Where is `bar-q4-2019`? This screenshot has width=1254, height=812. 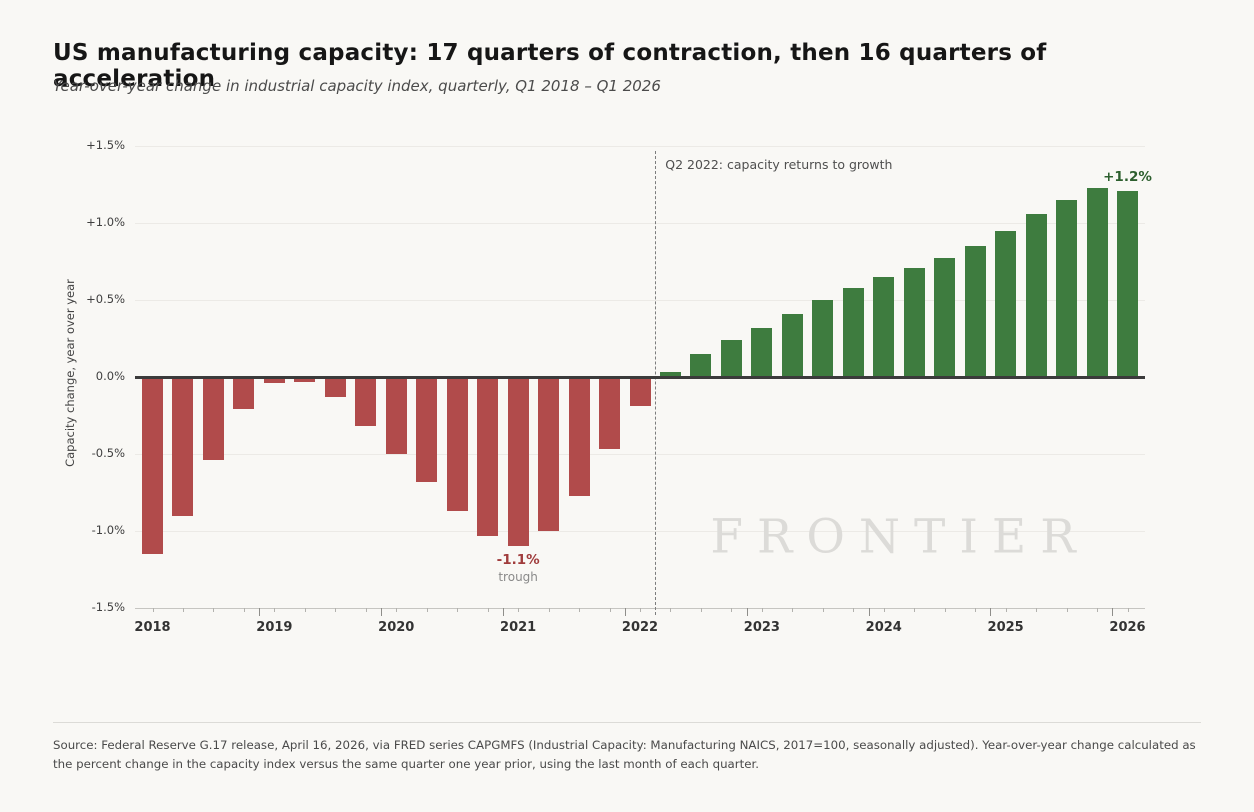
bar-q4-2019 is located at coordinates (366, 402).